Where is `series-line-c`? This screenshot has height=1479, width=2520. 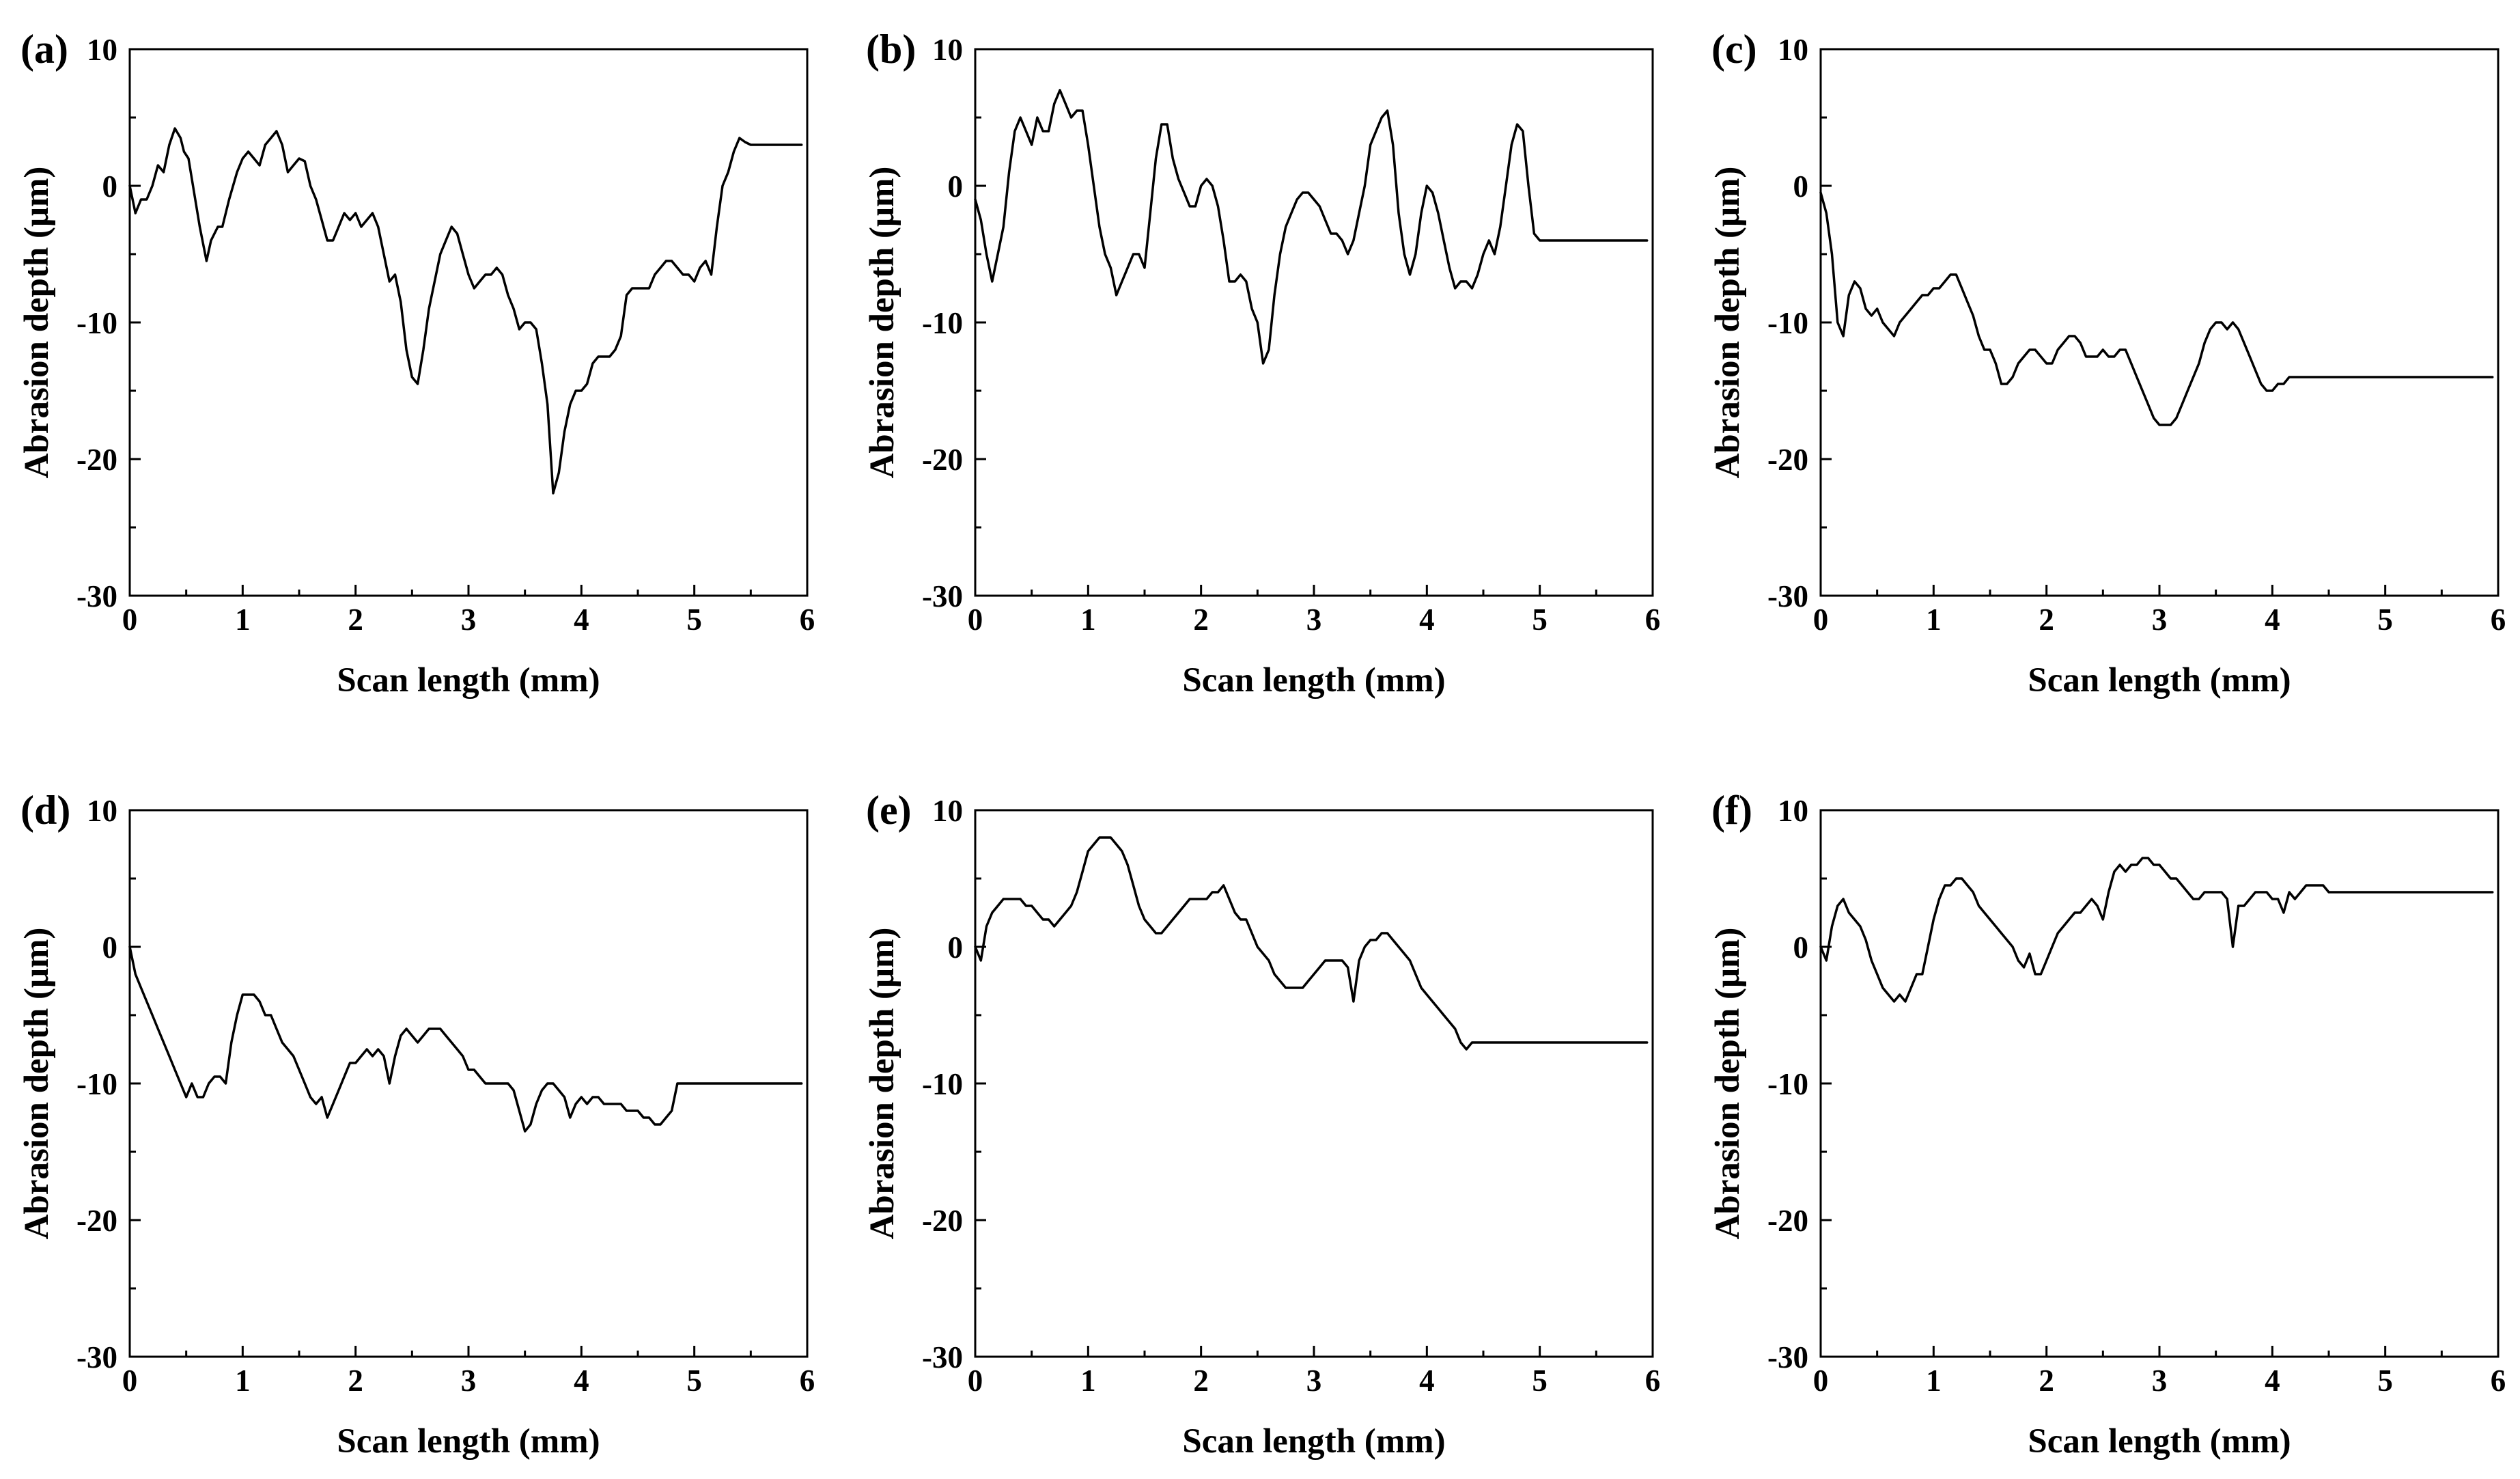 series-line-c is located at coordinates (2156, 308).